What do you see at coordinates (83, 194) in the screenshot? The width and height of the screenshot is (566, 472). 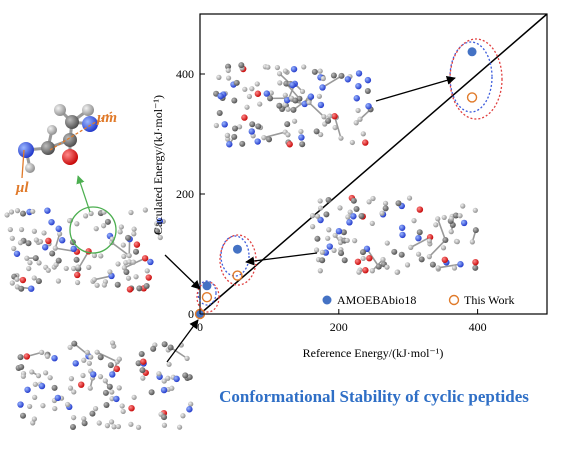 I see `arrow-to-fragment` at bounding box center [83, 194].